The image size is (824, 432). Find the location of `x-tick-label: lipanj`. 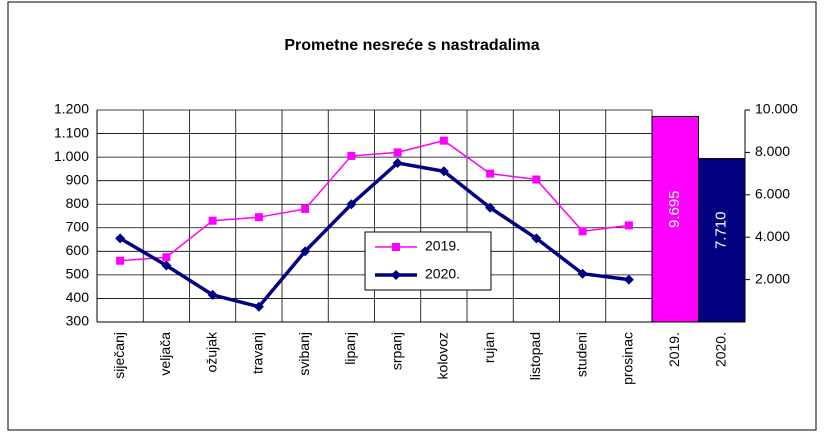

x-tick-label: lipanj is located at coordinates (350, 348).